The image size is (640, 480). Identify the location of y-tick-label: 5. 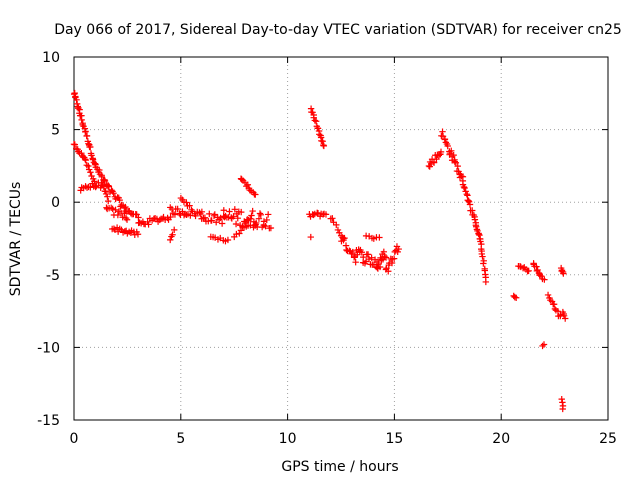
(55, 131).